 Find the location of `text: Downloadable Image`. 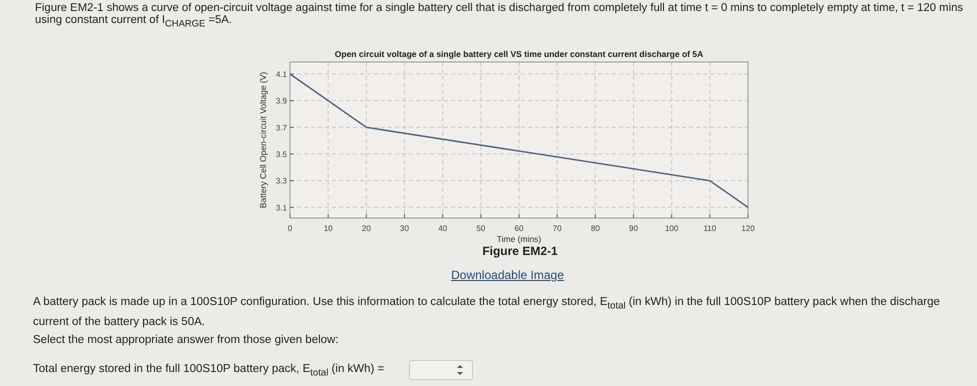

text: Downloadable Image is located at coordinates (507, 275).